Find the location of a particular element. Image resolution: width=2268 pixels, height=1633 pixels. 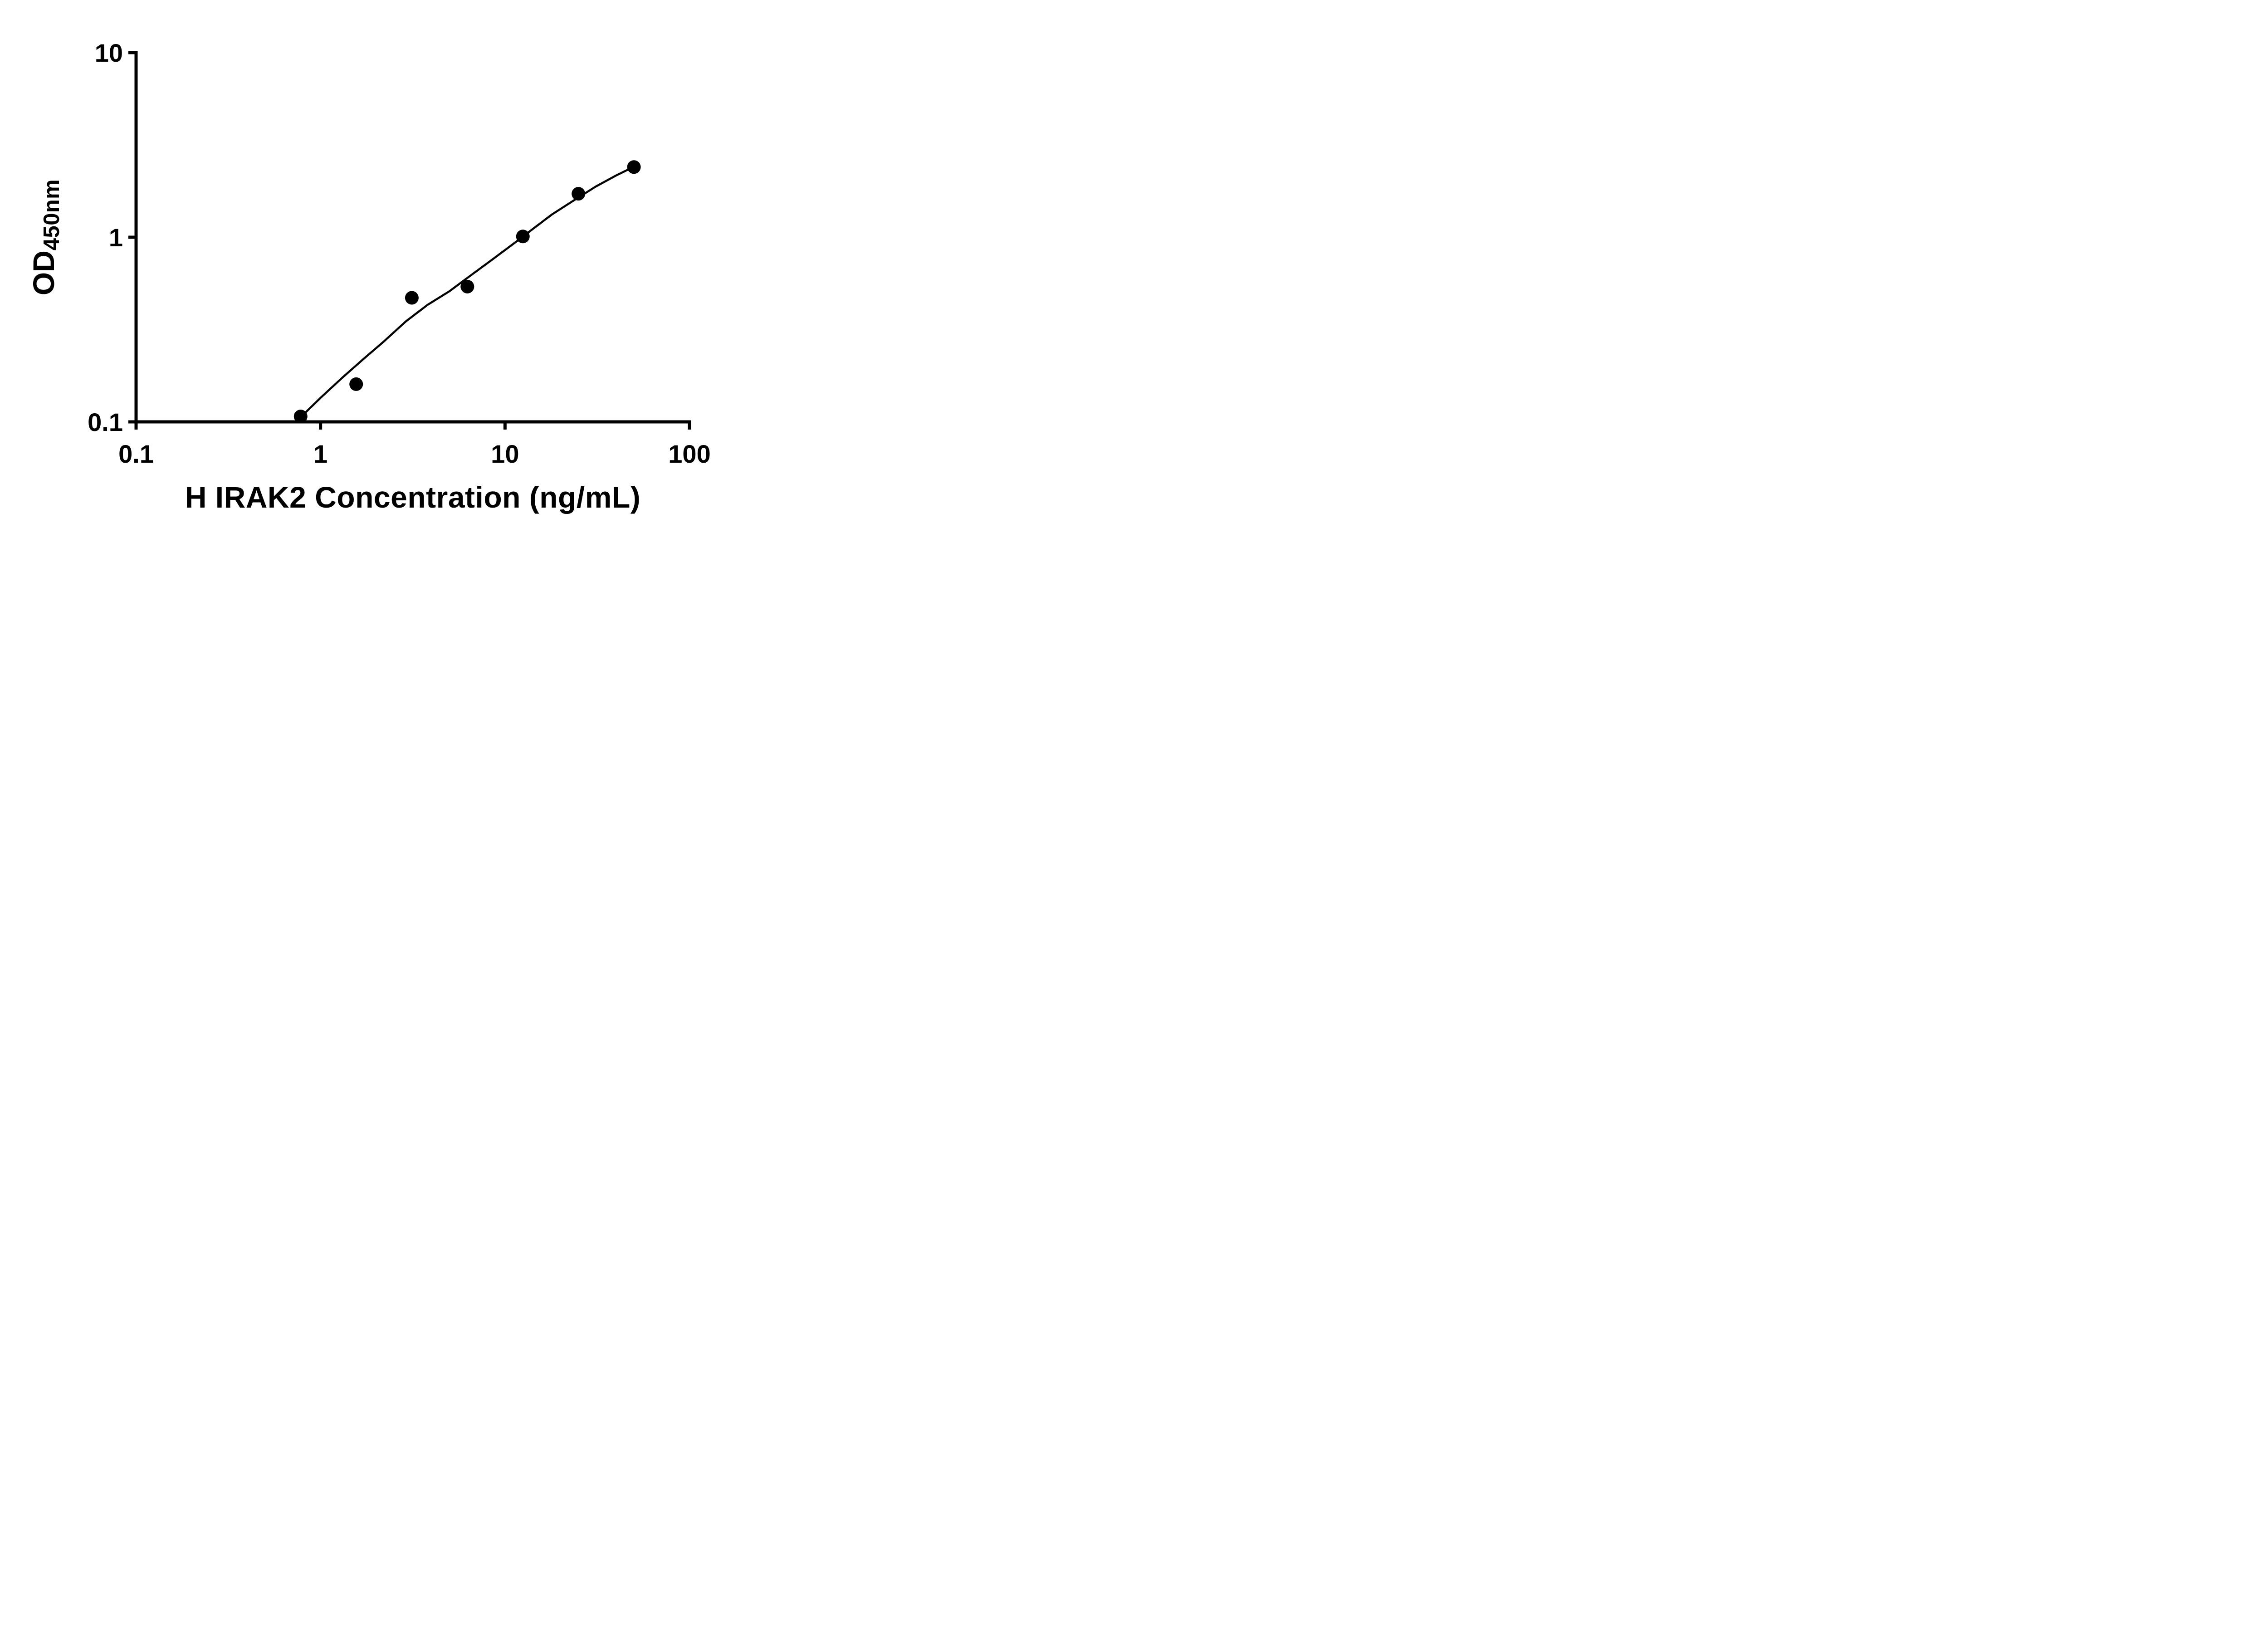

y-tick-label: 0.1 is located at coordinates (106, 422).